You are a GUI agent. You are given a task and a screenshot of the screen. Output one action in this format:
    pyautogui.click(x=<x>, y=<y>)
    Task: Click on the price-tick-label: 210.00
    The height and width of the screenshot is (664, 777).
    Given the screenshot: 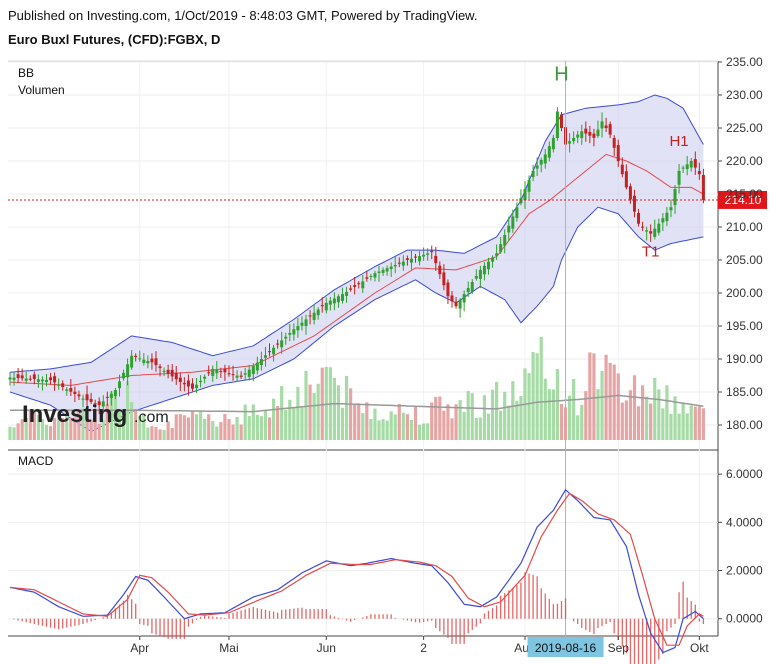 What is the action you would take?
    pyautogui.click(x=744, y=227)
    